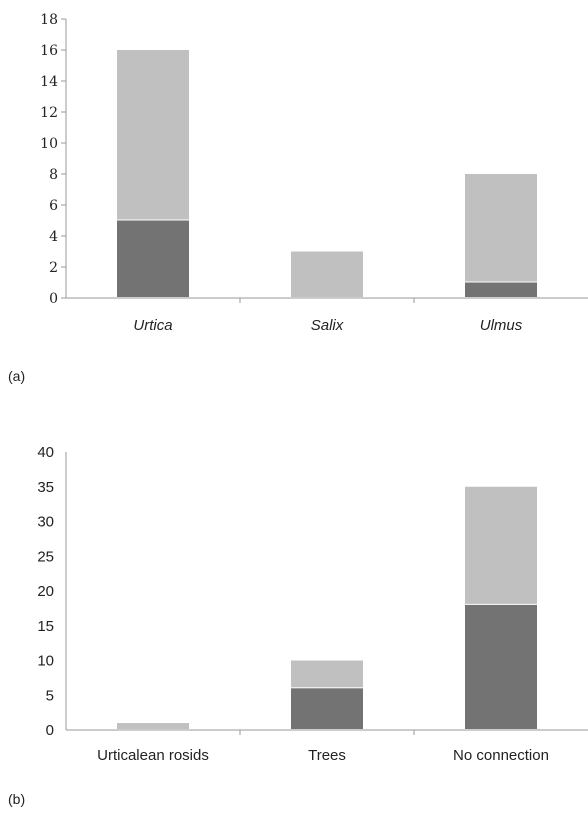 This screenshot has width=588, height=813. I want to click on y-tick-label: 6, so click(53, 206).